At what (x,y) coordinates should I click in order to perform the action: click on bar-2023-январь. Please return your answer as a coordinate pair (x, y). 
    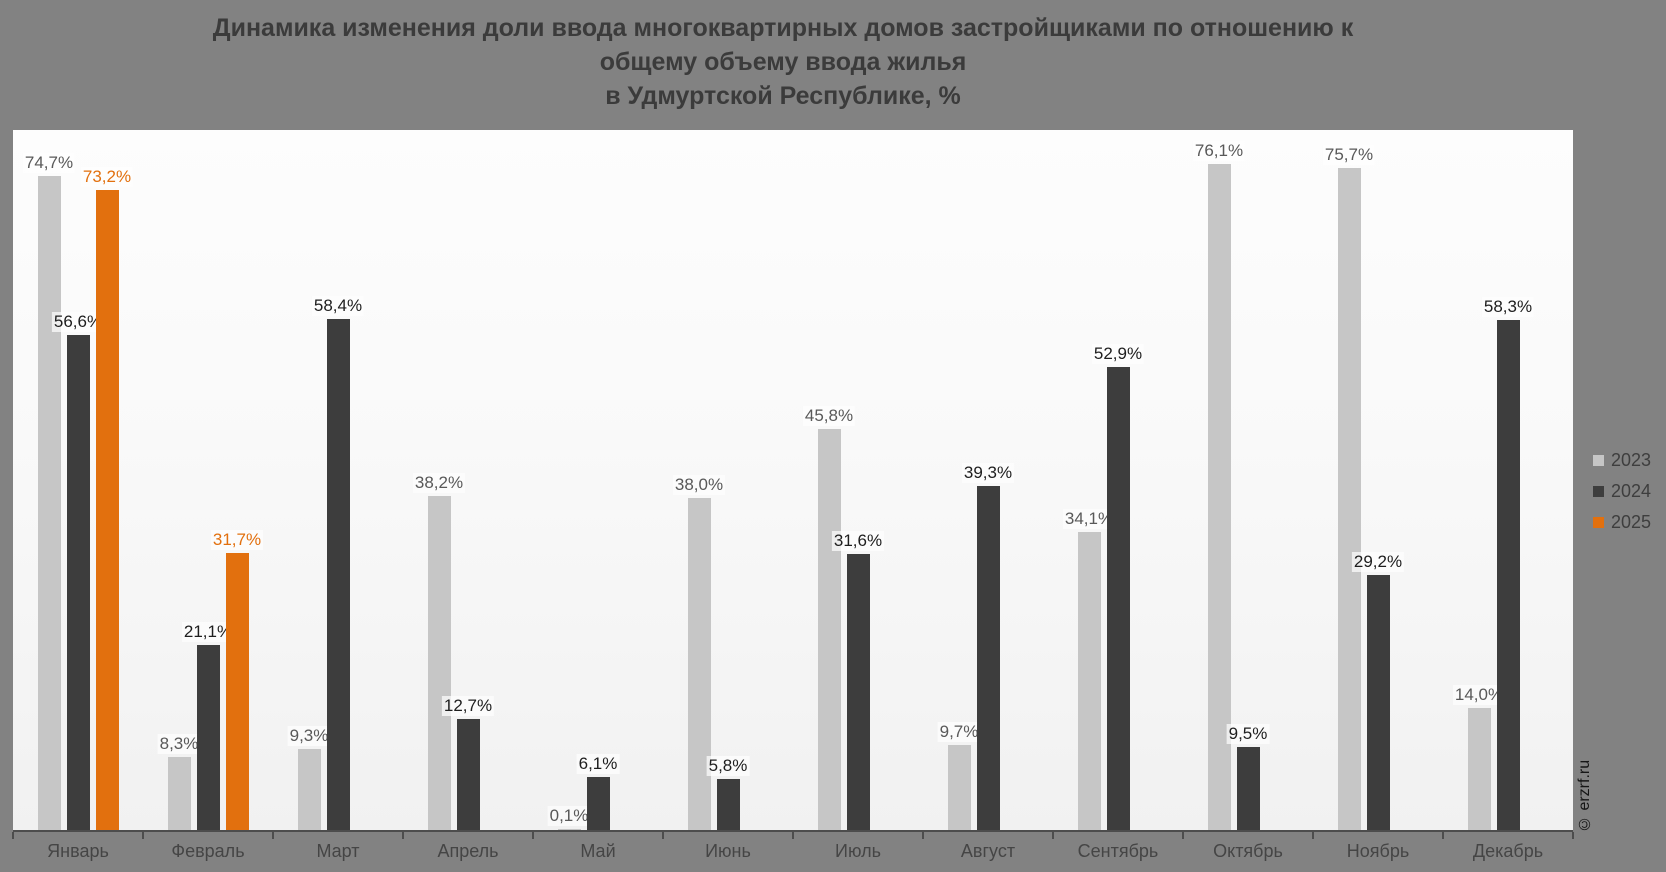
    Looking at the image, I should click on (49, 503).